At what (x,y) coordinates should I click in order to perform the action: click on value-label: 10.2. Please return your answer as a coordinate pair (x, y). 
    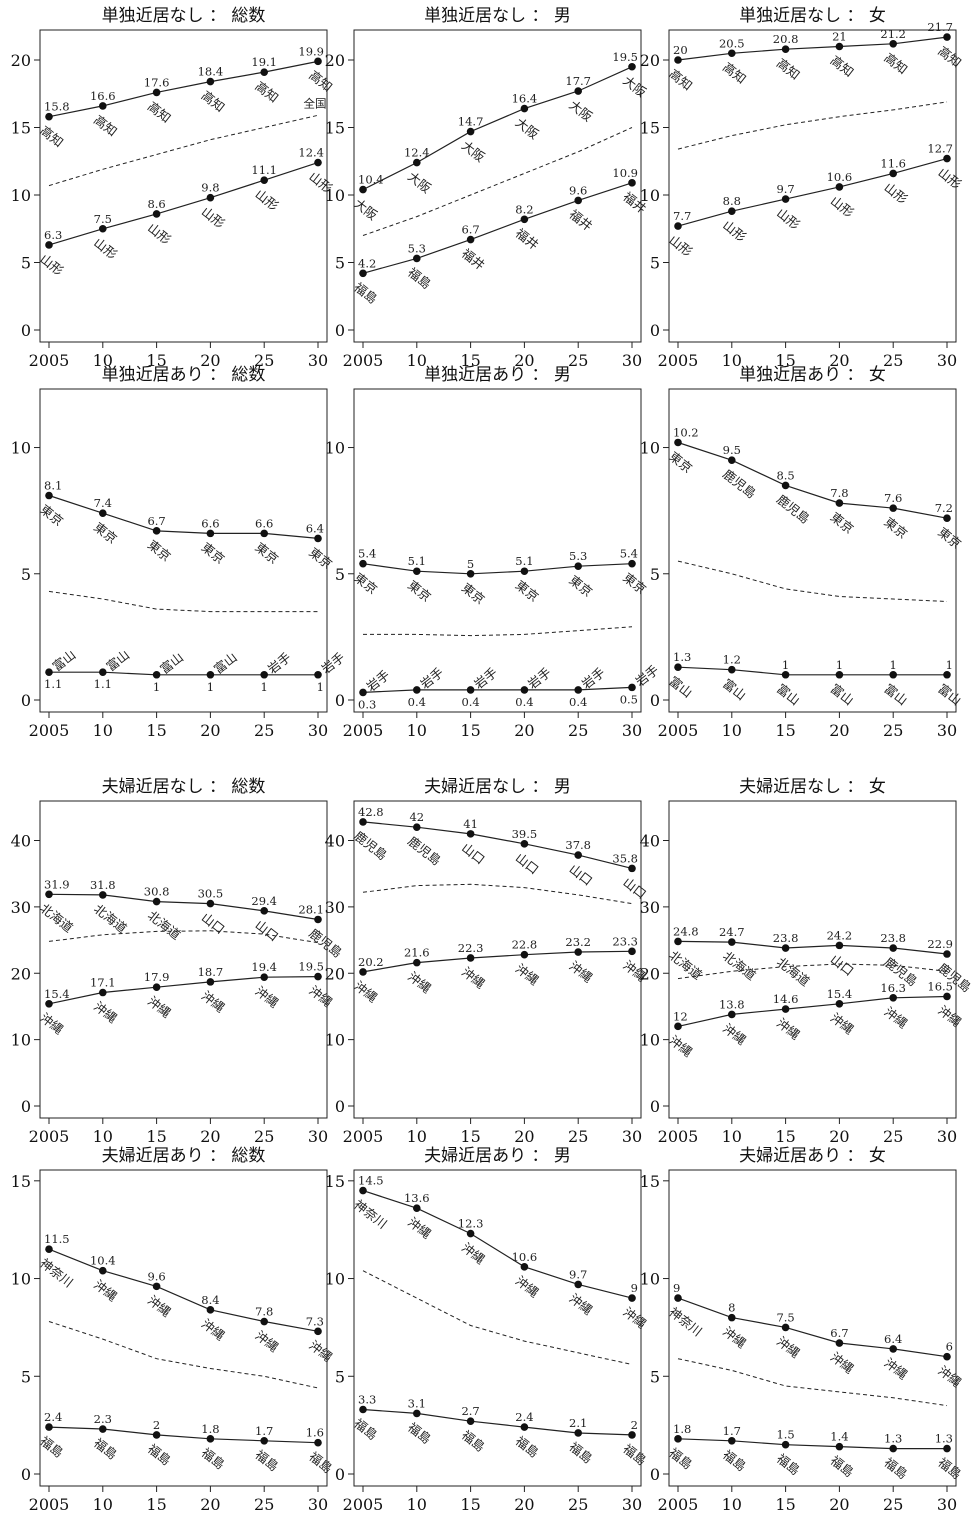
    Looking at the image, I should click on (686, 432).